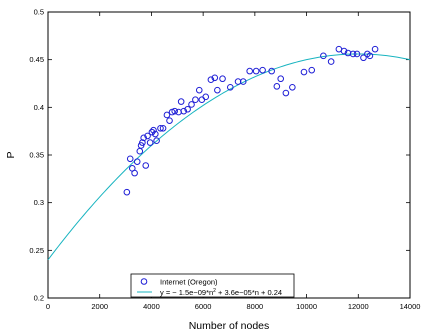  Describe the element at coordinates (99, 306) in the screenshot. I see `x-tick-label: 2000` at that location.